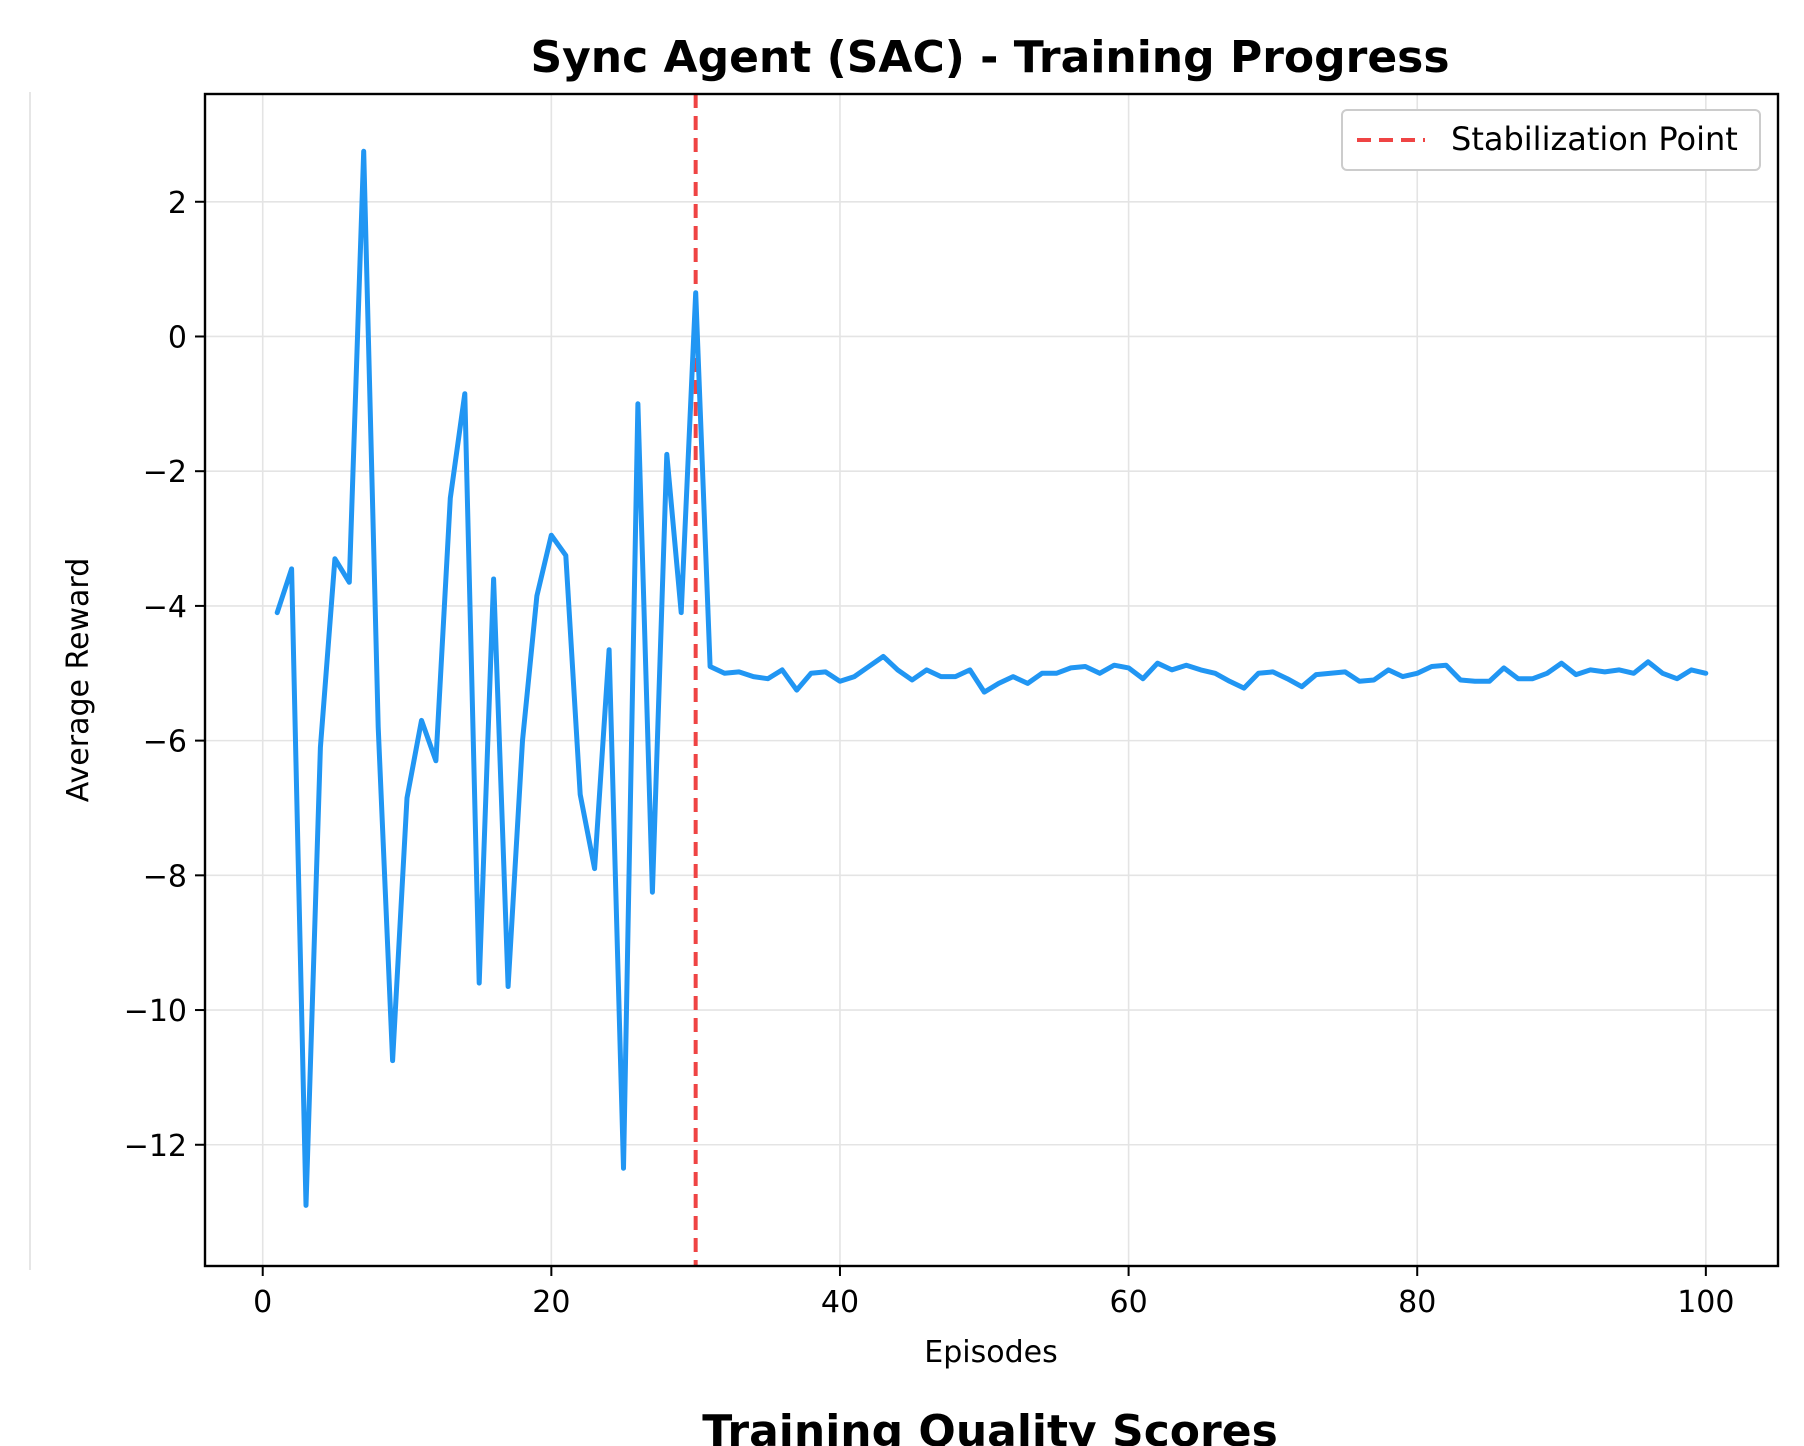  What do you see at coordinates (155, 1146) in the screenshot?
I see `y-tick-label: −12` at bounding box center [155, 1146].